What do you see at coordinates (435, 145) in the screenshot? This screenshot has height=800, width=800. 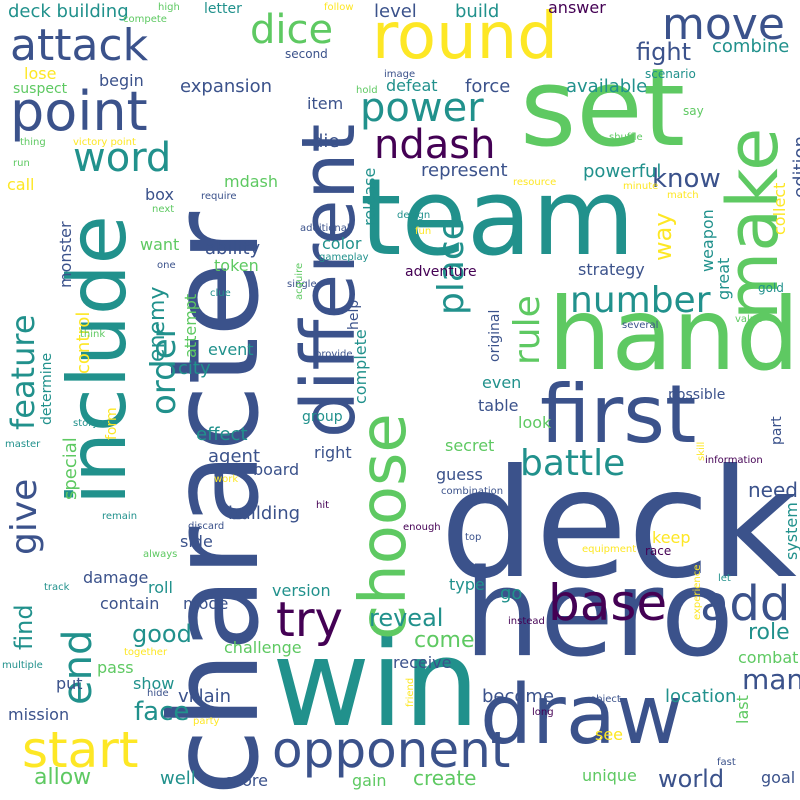 I see `word-ndash: ndash` at bounding box center [435, 145].